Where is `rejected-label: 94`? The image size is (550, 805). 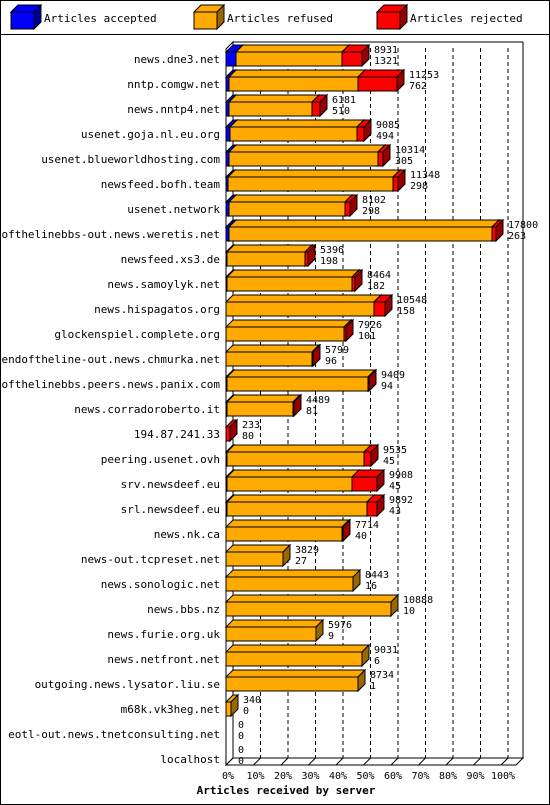 rejected-label: 94 is located at coordinates (387, 386).